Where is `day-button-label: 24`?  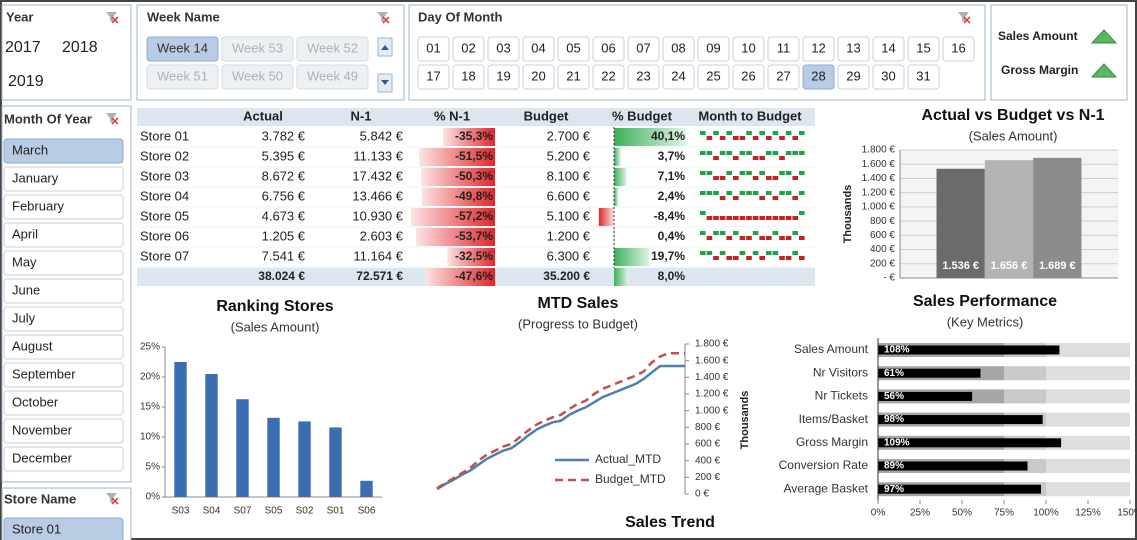 day-button-label: 24 is located at coordinates (678, 75).